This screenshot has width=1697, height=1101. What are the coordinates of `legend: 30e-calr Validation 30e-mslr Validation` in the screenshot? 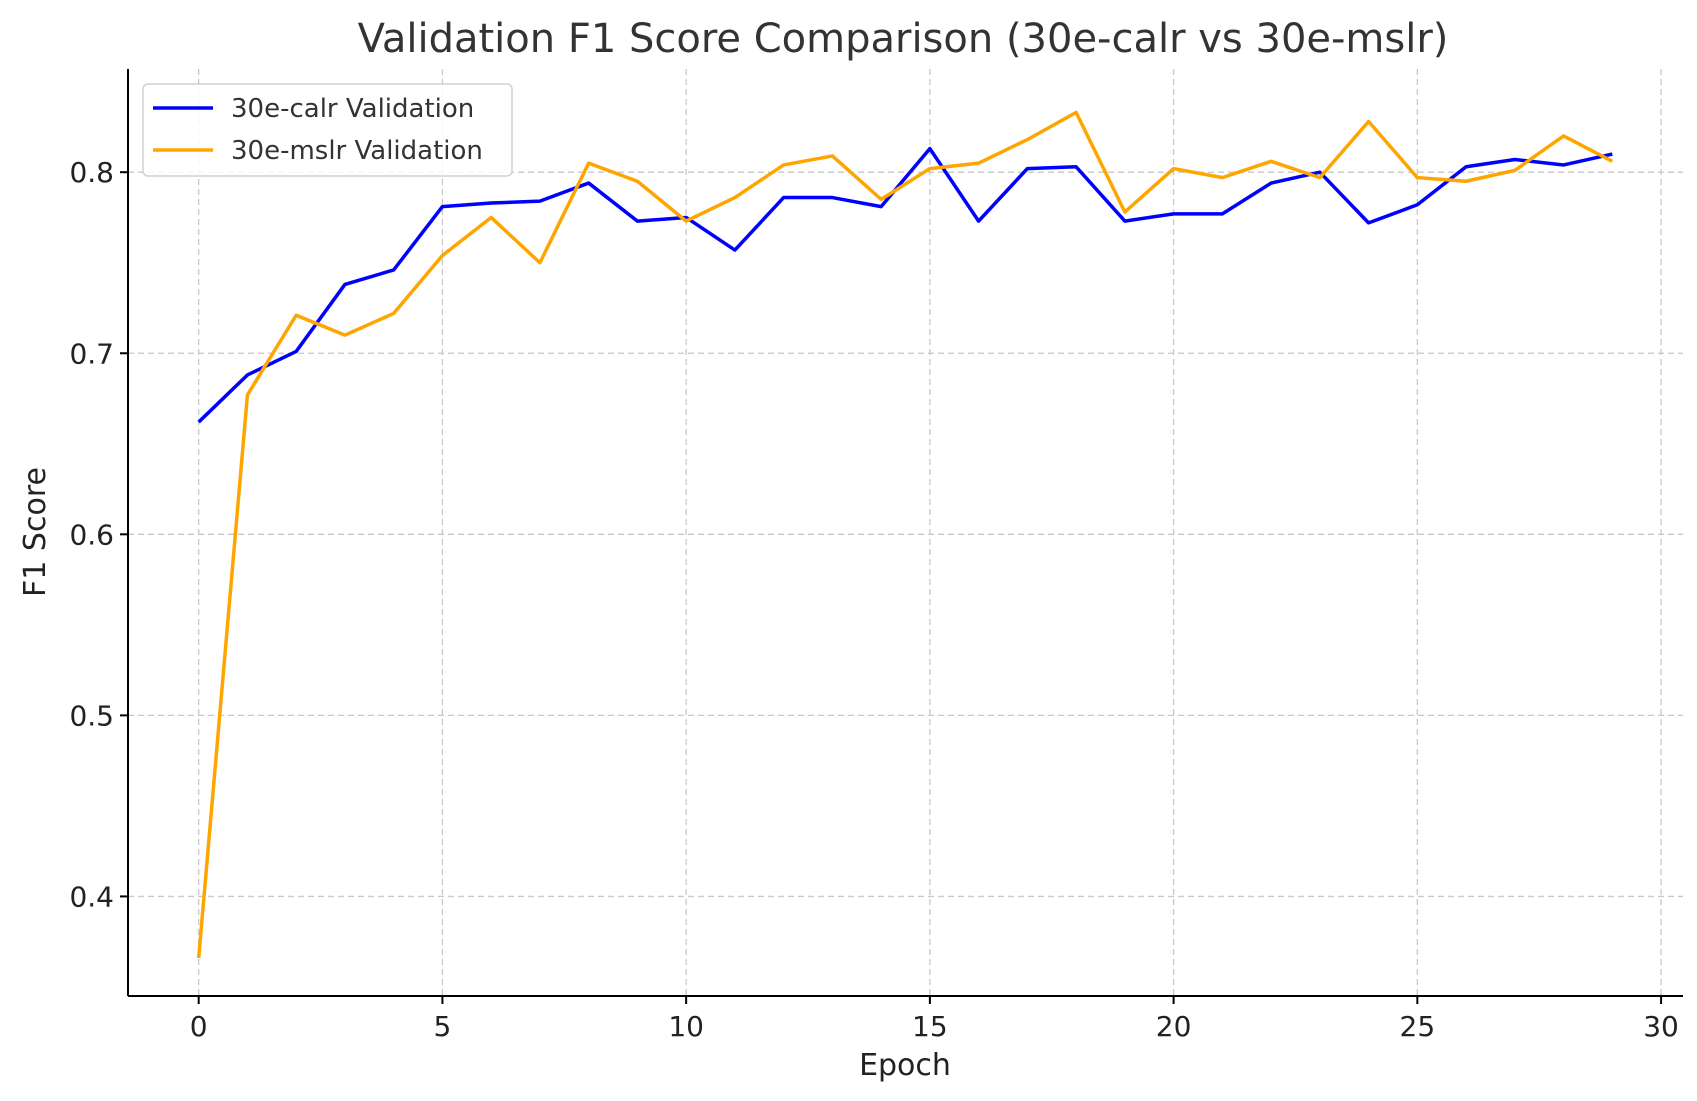 It's located at (327, 130).